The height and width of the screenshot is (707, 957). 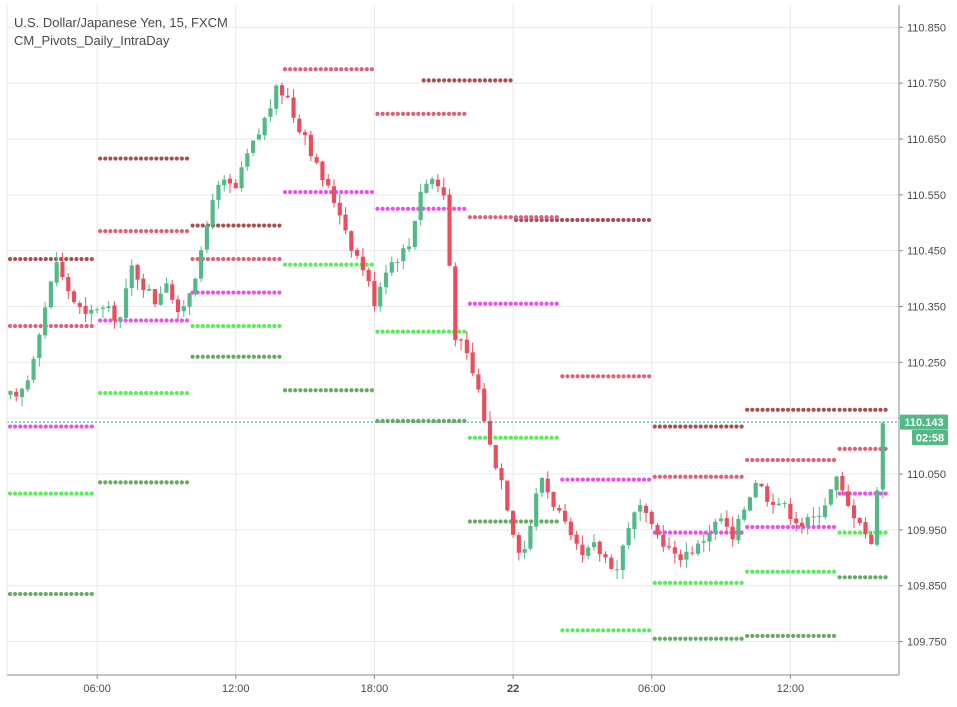 I want to click on price-badge-background, so click(x=924, y=422).